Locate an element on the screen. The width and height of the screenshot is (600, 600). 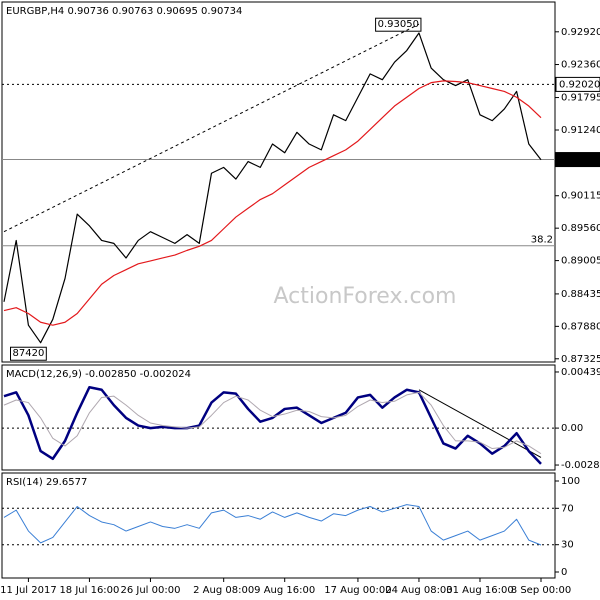
x-tick-label: 8 Sep 00:00 is located at coordinates (541, 590).